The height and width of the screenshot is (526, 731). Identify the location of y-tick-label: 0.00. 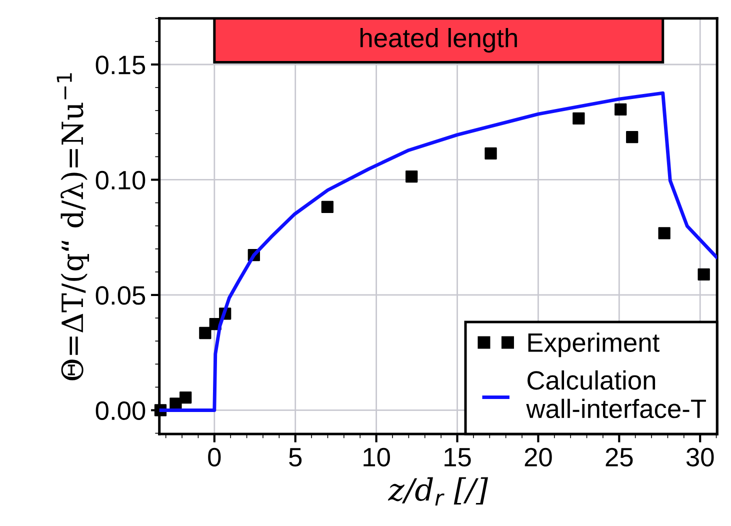
(121, 410).